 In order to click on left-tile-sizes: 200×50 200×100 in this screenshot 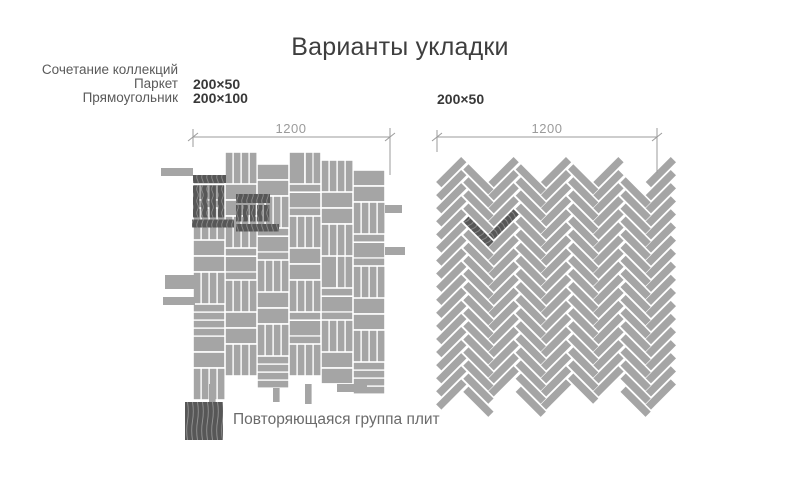, I will do `click(220, 91)`.